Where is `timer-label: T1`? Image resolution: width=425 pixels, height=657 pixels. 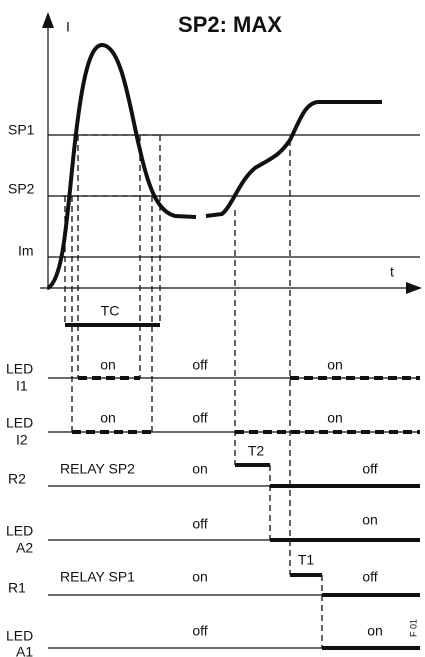
timer-label: T1 is located at coordinates (306, 560).